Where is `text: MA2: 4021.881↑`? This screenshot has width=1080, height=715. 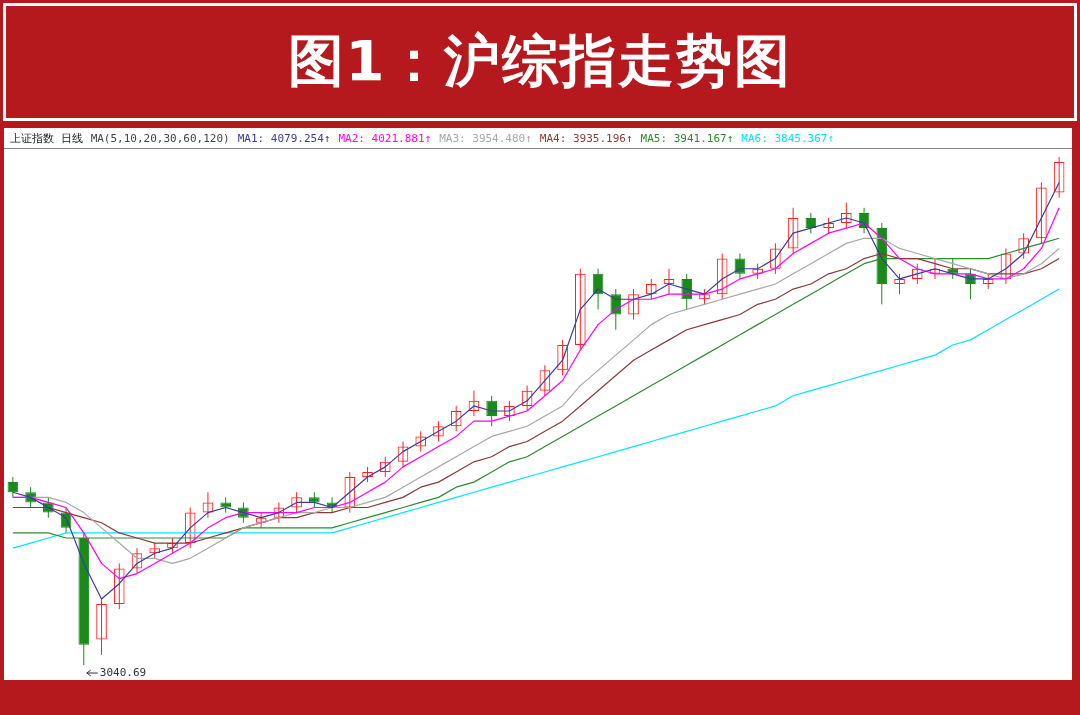 text: MA2: 4021.881↑ is located at coordinates (385, 138).